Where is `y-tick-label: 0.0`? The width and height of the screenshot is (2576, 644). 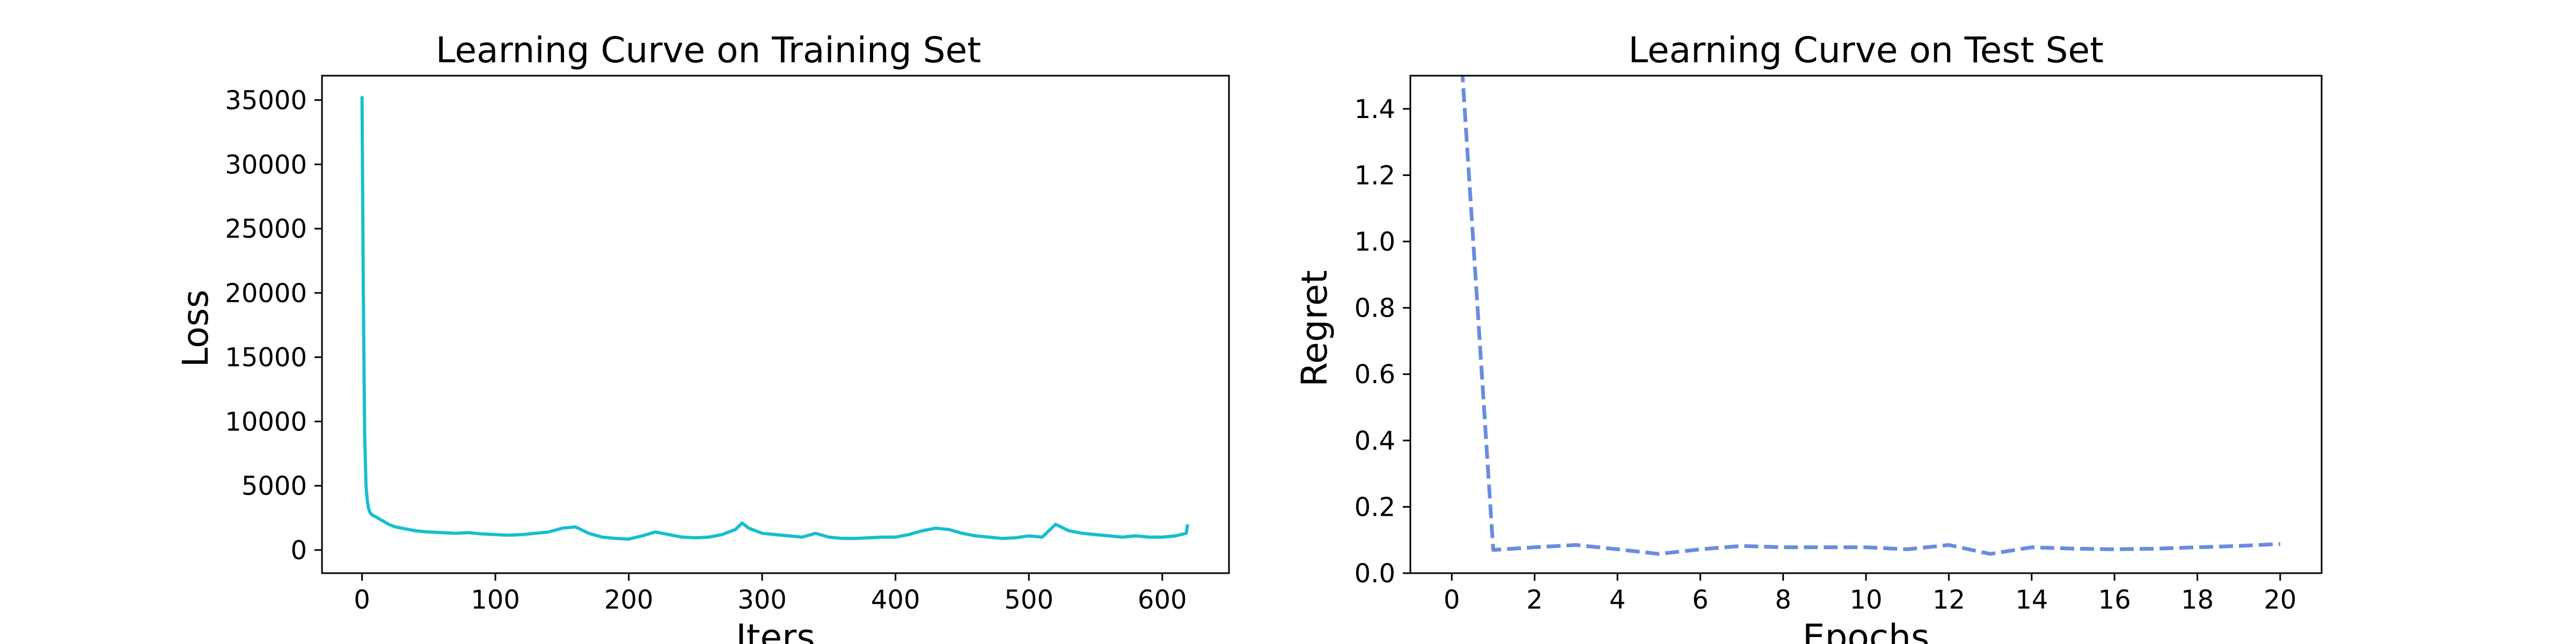 y-tick-label: 0.0 is located at coordinates (1375, 574).